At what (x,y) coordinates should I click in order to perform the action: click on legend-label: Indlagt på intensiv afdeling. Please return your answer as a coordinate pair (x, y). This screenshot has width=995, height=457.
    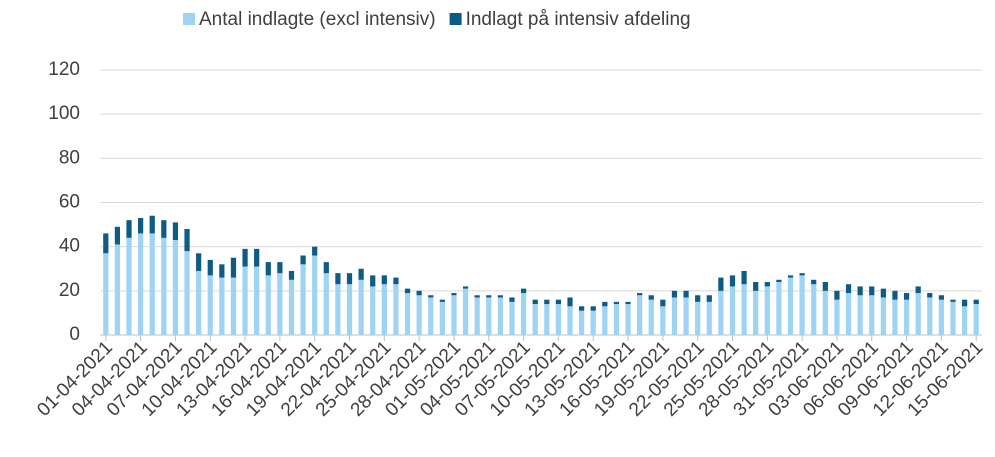
    Looking at the image, I should click on (578, 19).